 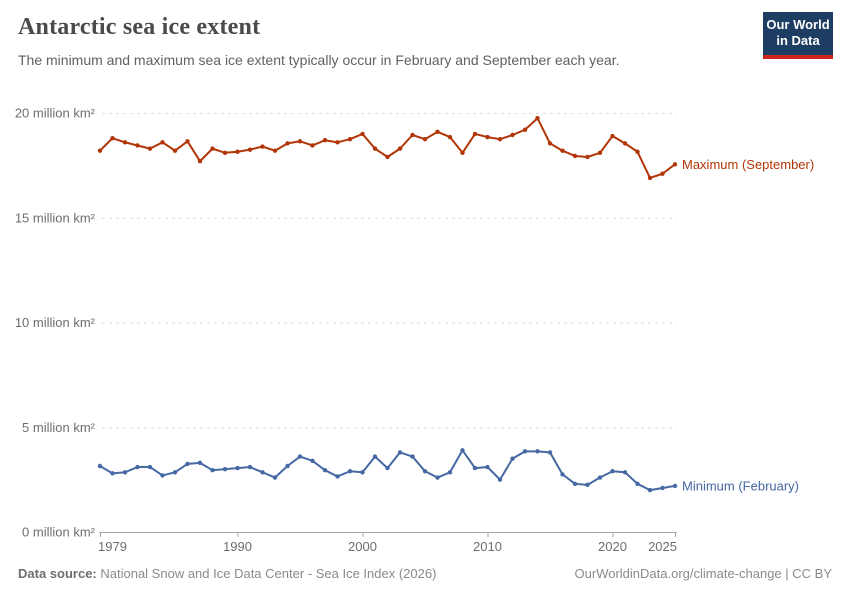 What do you see at coordinates (740, 485) in the screenshot?
I see `series-label-minimum: Minimum (February)` at bounding box center [740, 485].